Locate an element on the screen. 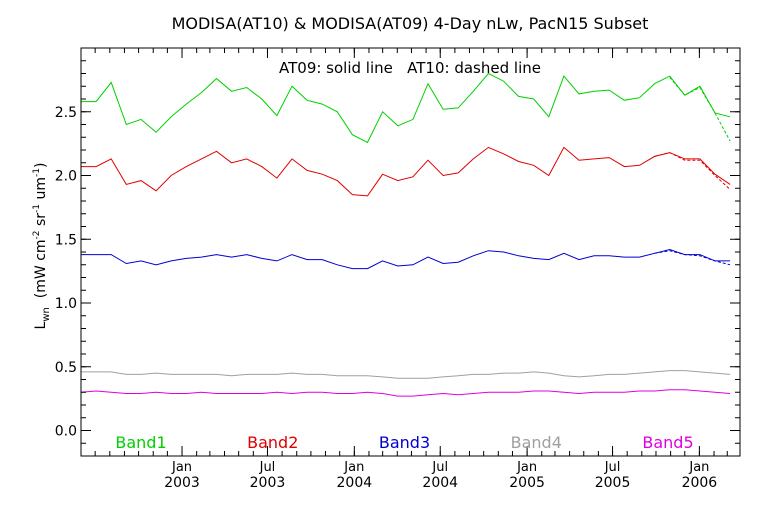 Image resolution: width=768 pixels, height=512 pixels. ylabel-exp2: -1 is located at coordinates (37, 208).